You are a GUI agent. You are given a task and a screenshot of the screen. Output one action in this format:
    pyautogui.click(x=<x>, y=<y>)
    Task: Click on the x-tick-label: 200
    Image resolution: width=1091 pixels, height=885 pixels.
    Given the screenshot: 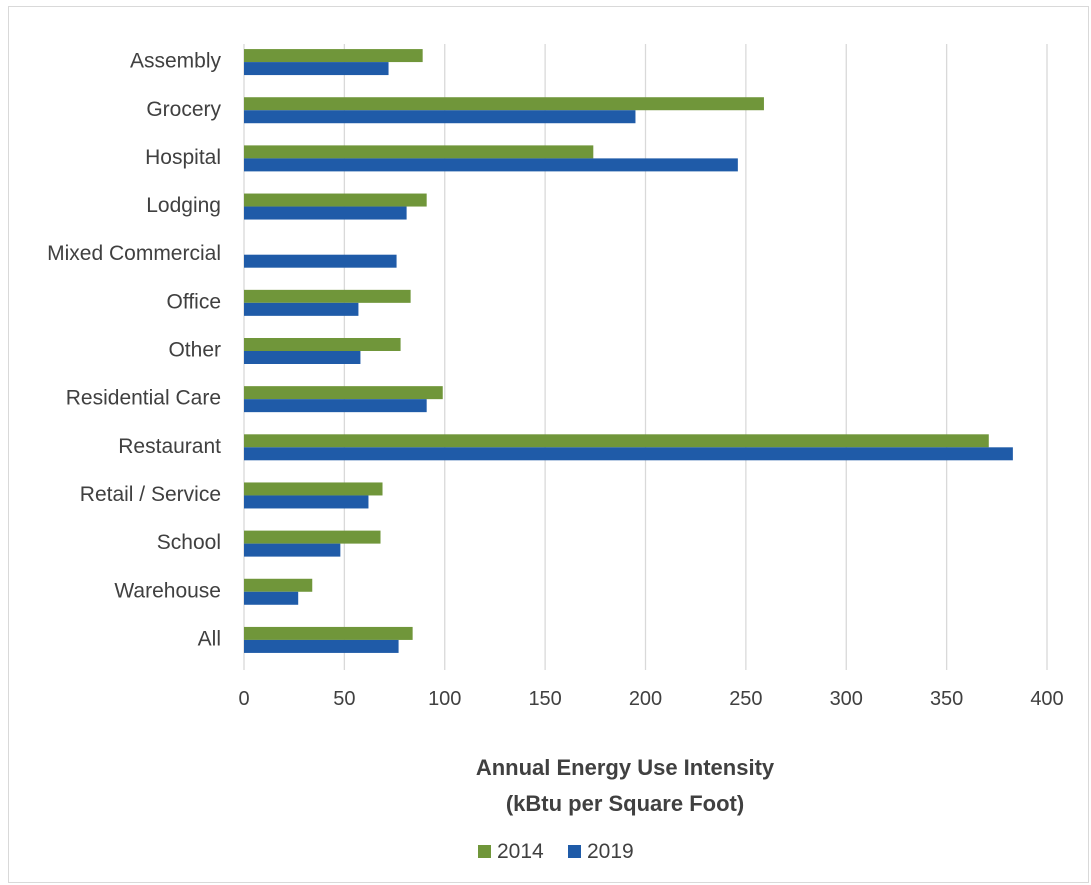 What is the action you would take?
    pyautogui.click(x=645, y=699)
    